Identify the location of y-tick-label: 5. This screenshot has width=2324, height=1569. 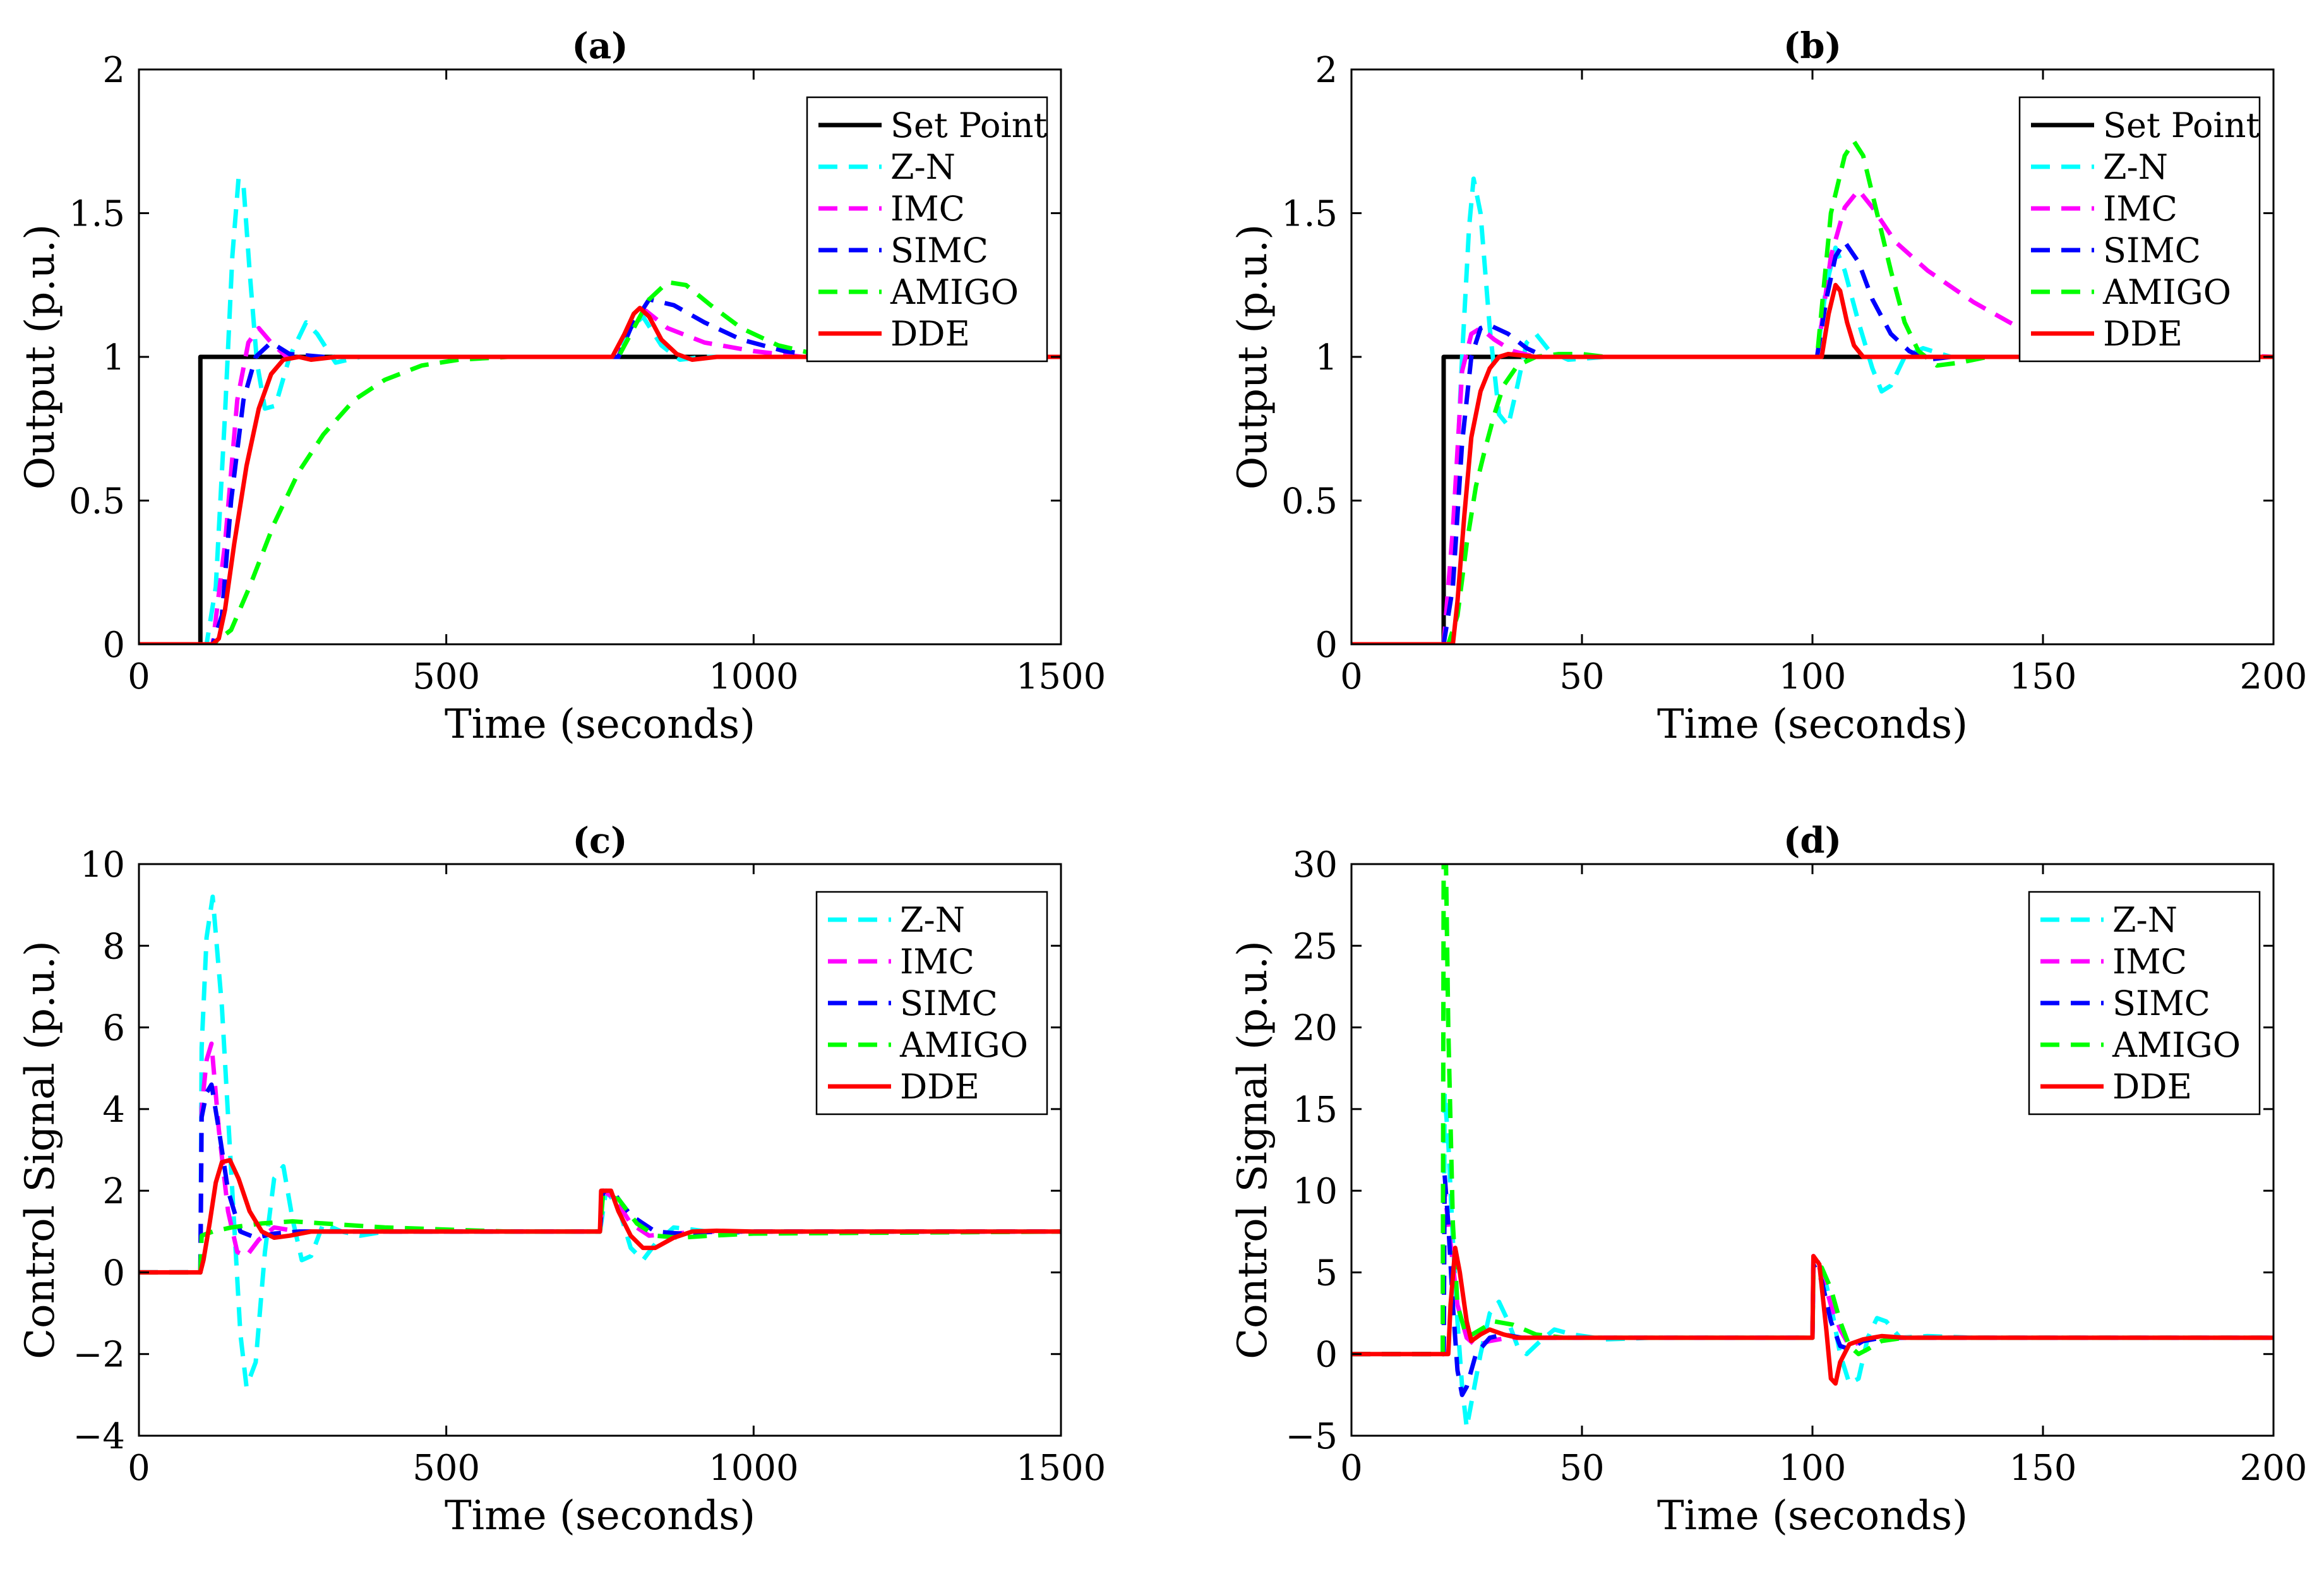
(1326, 1273).